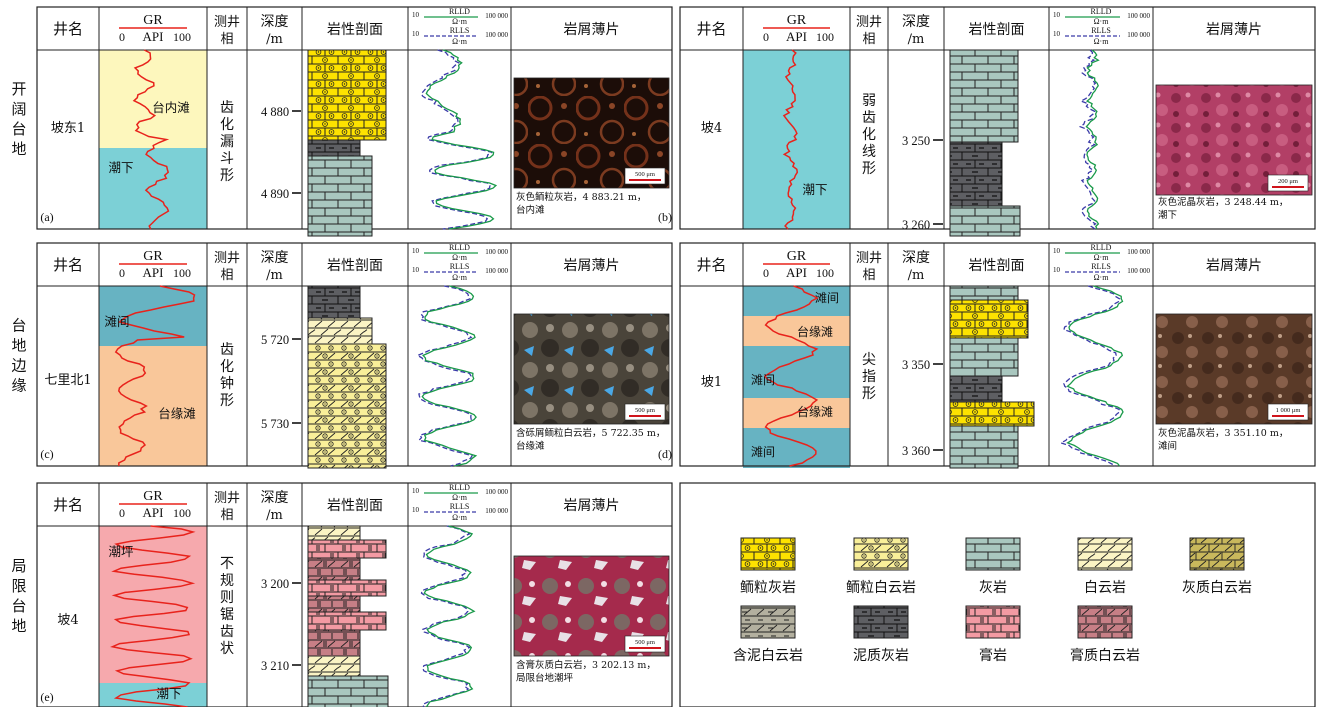  I want to click on row-label-char: 限, so click(18, 586).